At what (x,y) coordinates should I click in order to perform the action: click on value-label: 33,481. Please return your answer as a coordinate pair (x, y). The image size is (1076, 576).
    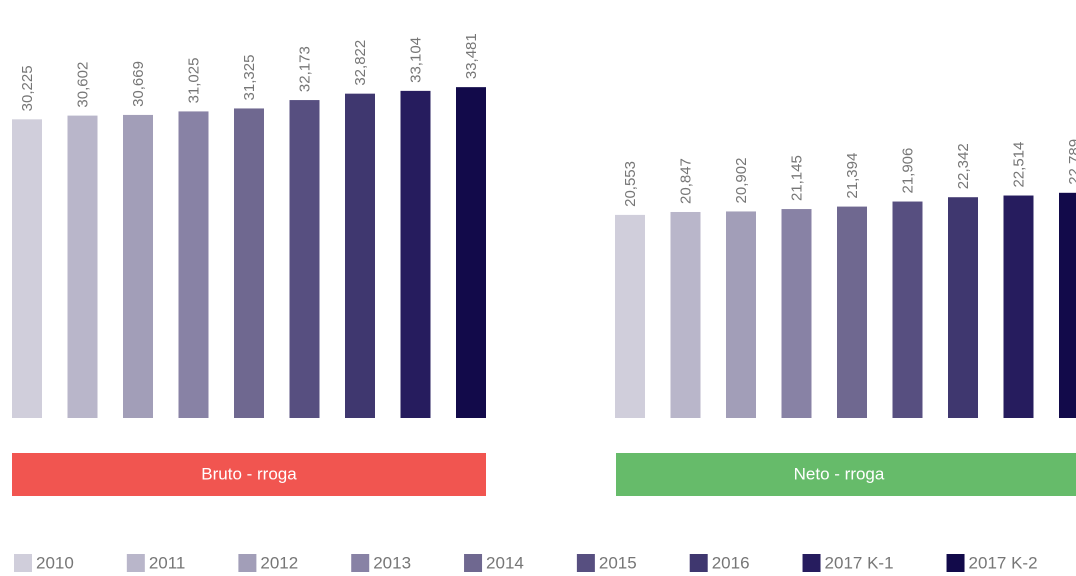
    Looking at the image, I should click on (471, 56).